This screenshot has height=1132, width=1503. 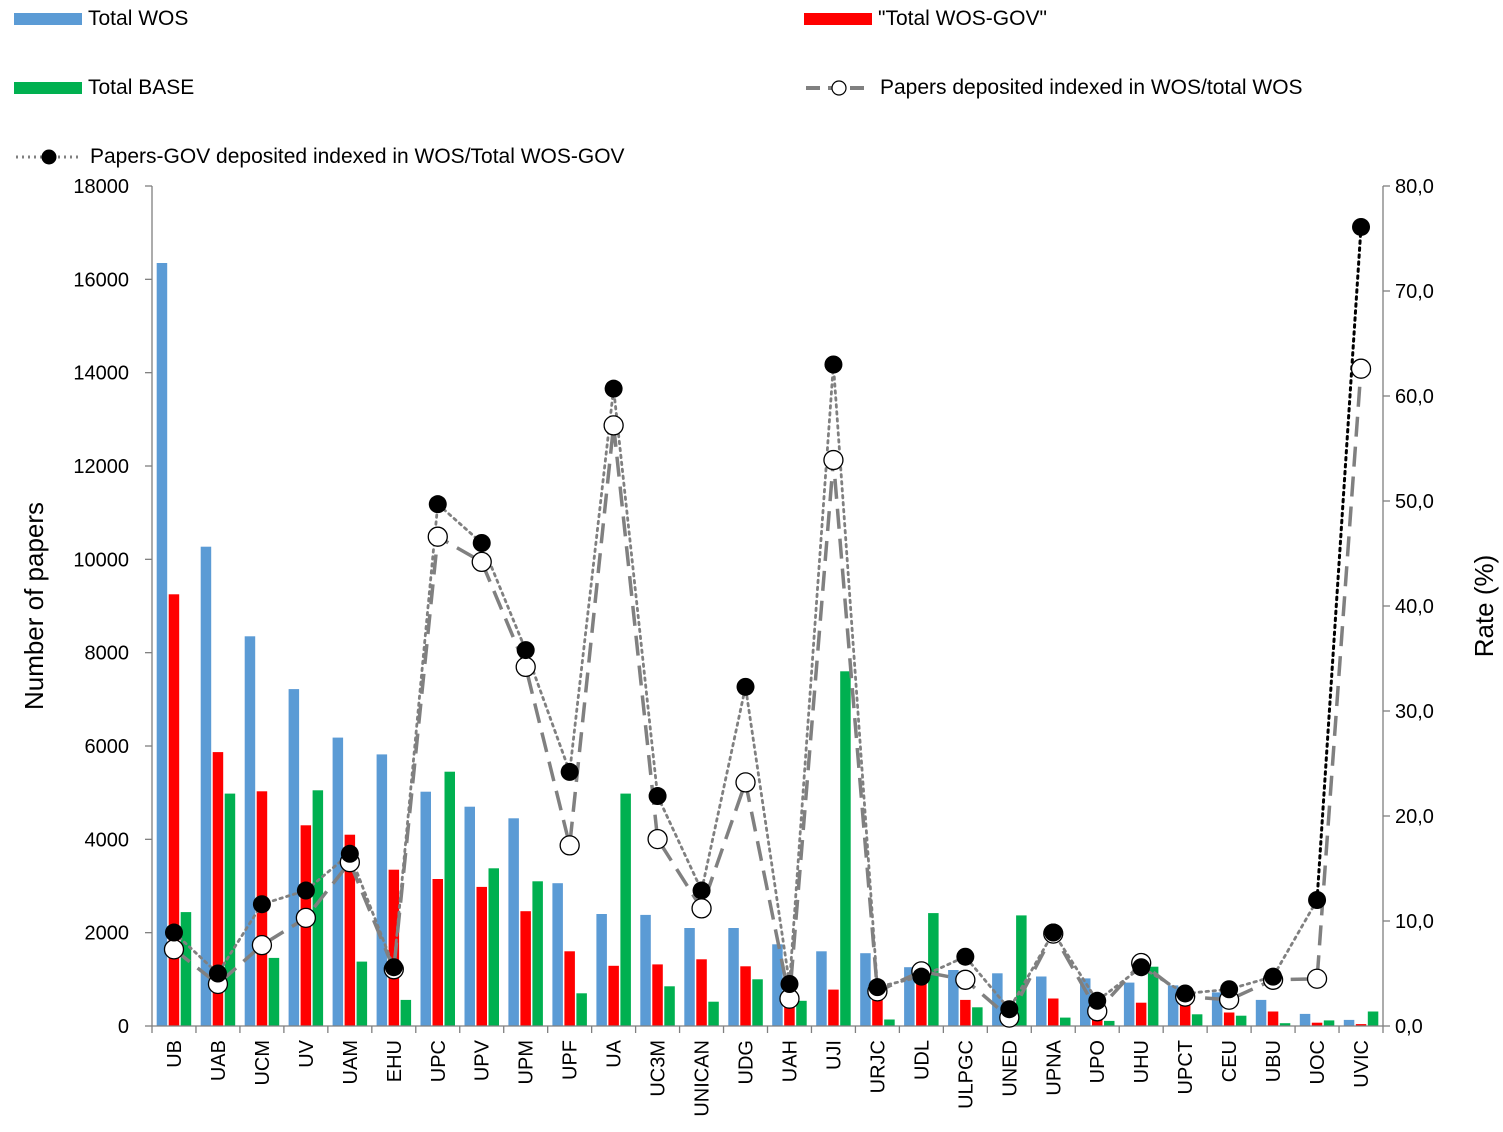 What do you see at coordinates (107, 654) in the screenshot?
I see `y-tick-label-left: 8000` at bounding box center [107, 654].